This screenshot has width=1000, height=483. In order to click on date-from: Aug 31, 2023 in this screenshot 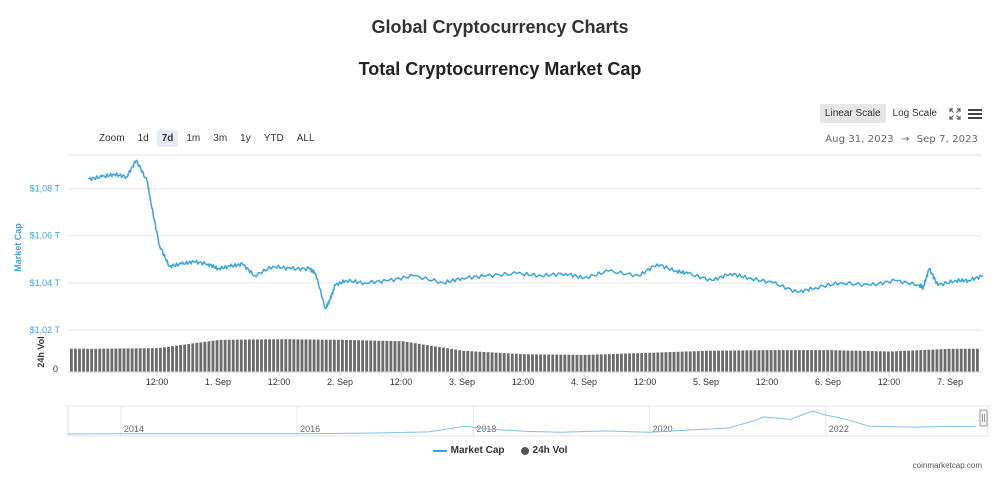, I will do `click(859, 139)`.